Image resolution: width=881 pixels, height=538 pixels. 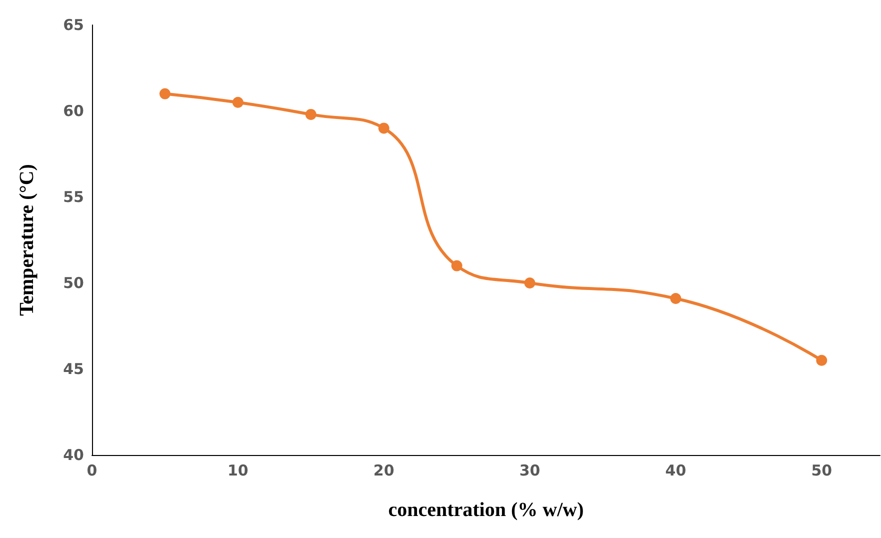 I want to click on x-tick-label: 40, so click(x=675, y=471).